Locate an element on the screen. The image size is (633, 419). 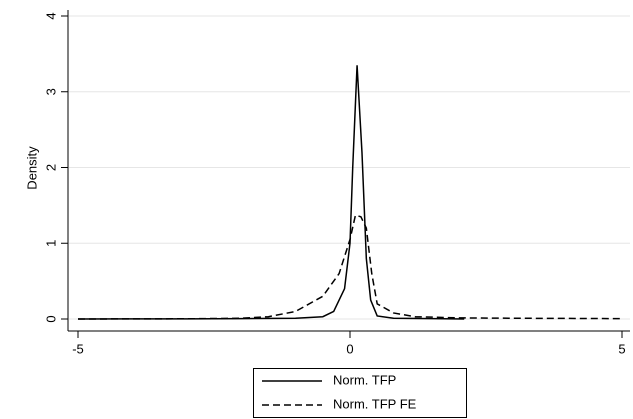
y-tick-label: 1 is located at coordinates (50, 243).